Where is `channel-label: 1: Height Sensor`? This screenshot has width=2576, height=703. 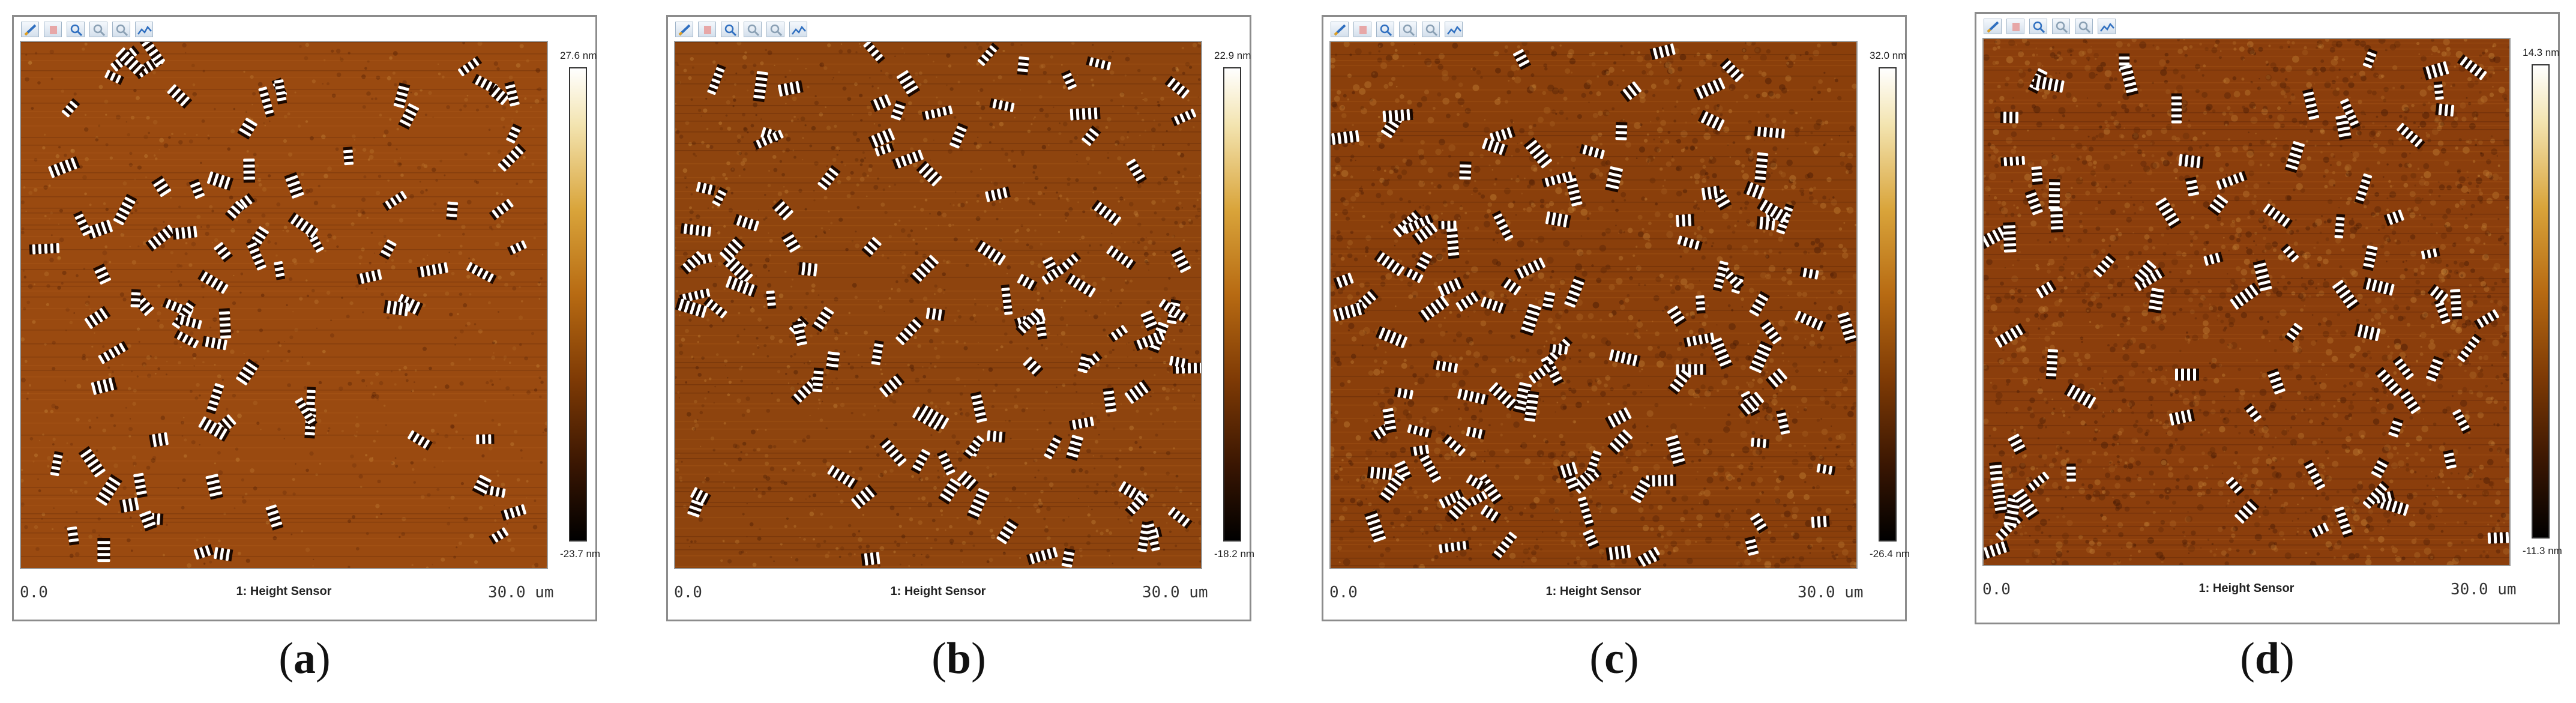 channel-label: 1: Height Sensor is located at coordinates (284, 591).